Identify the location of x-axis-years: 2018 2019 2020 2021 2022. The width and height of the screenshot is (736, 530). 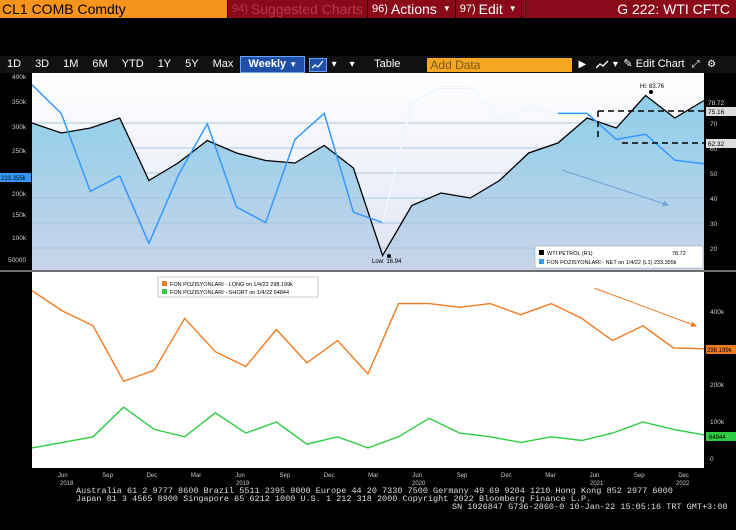
(375, 484).